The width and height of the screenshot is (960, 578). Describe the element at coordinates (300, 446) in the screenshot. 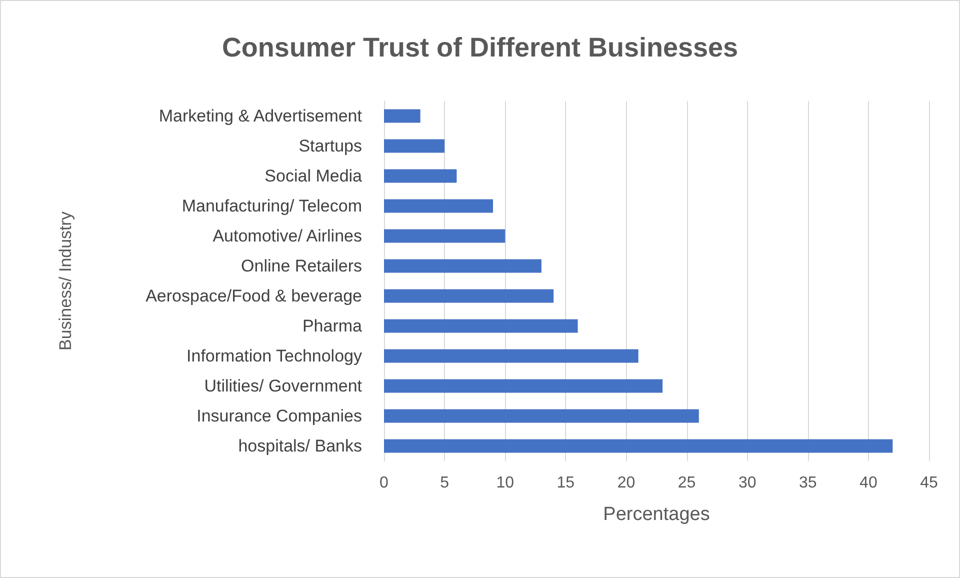

I see `y-tick-label: hospitals/ Banks` at that location.